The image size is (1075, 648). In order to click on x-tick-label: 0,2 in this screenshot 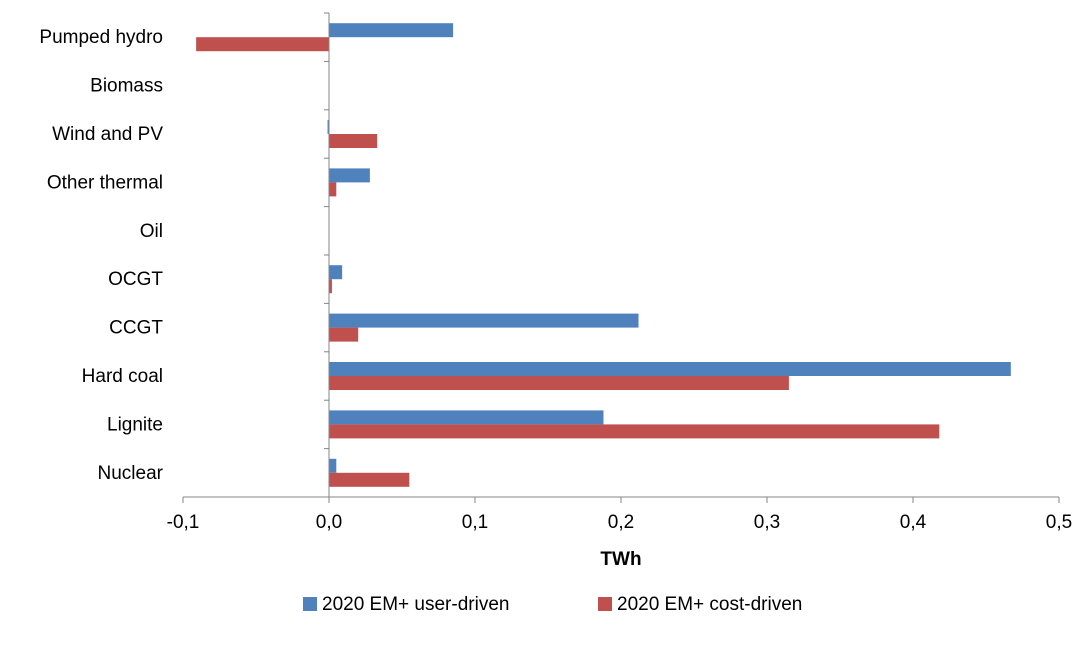, I will do `click(621, 522)`.